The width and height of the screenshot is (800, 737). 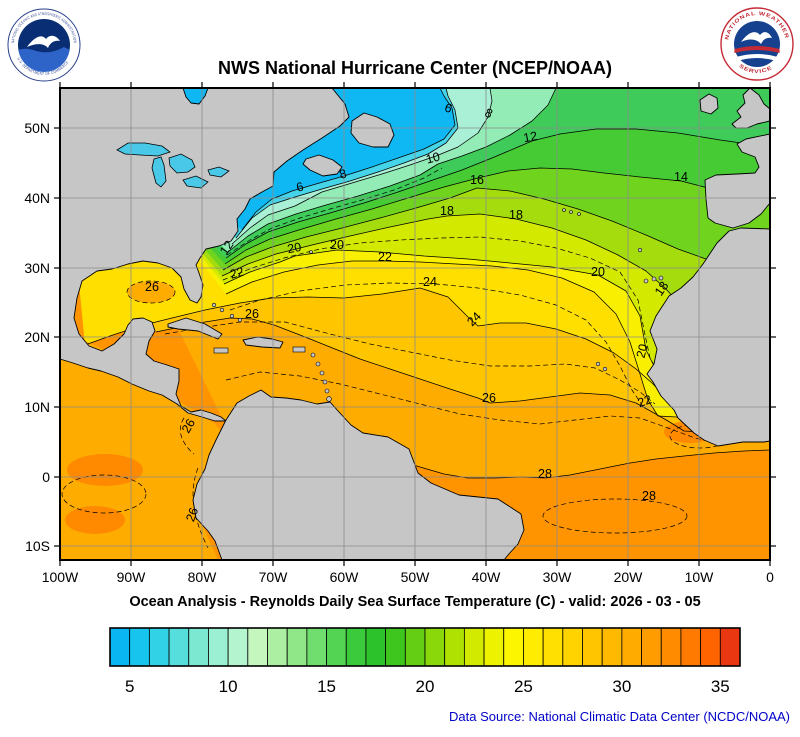 I want to click on great-lakes, so click(x=173, y=165).